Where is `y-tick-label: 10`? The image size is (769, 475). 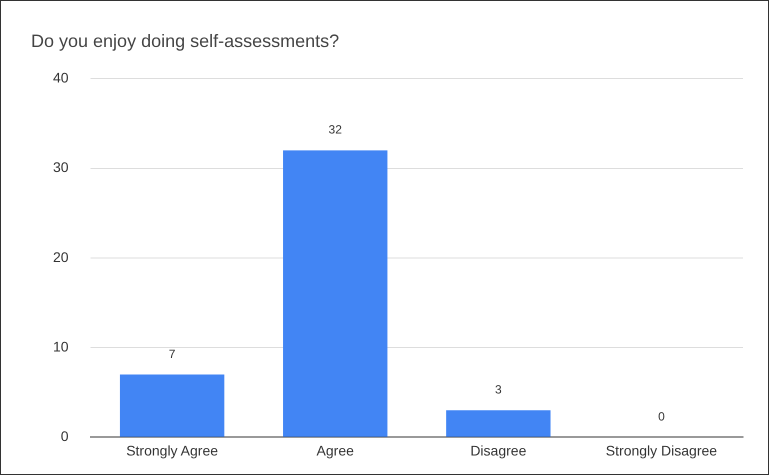
y-tick-label: 10 is located at coordinates (60, 346).